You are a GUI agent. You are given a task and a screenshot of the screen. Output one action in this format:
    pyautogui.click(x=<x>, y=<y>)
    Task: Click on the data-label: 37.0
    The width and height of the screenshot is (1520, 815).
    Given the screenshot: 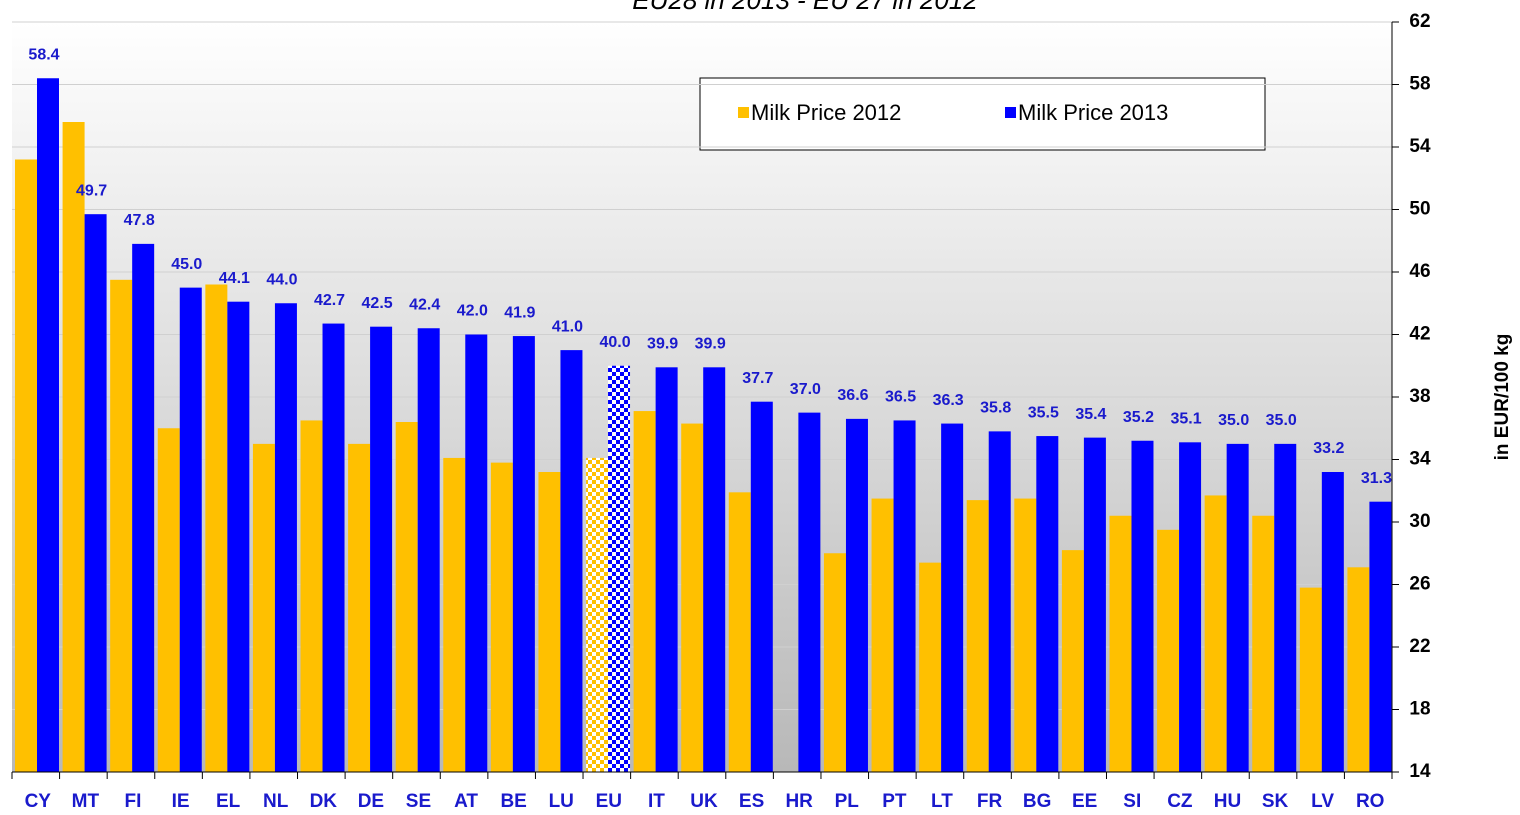 What is the action you would take?
    pyautogui.click(x=805, y=389)
    